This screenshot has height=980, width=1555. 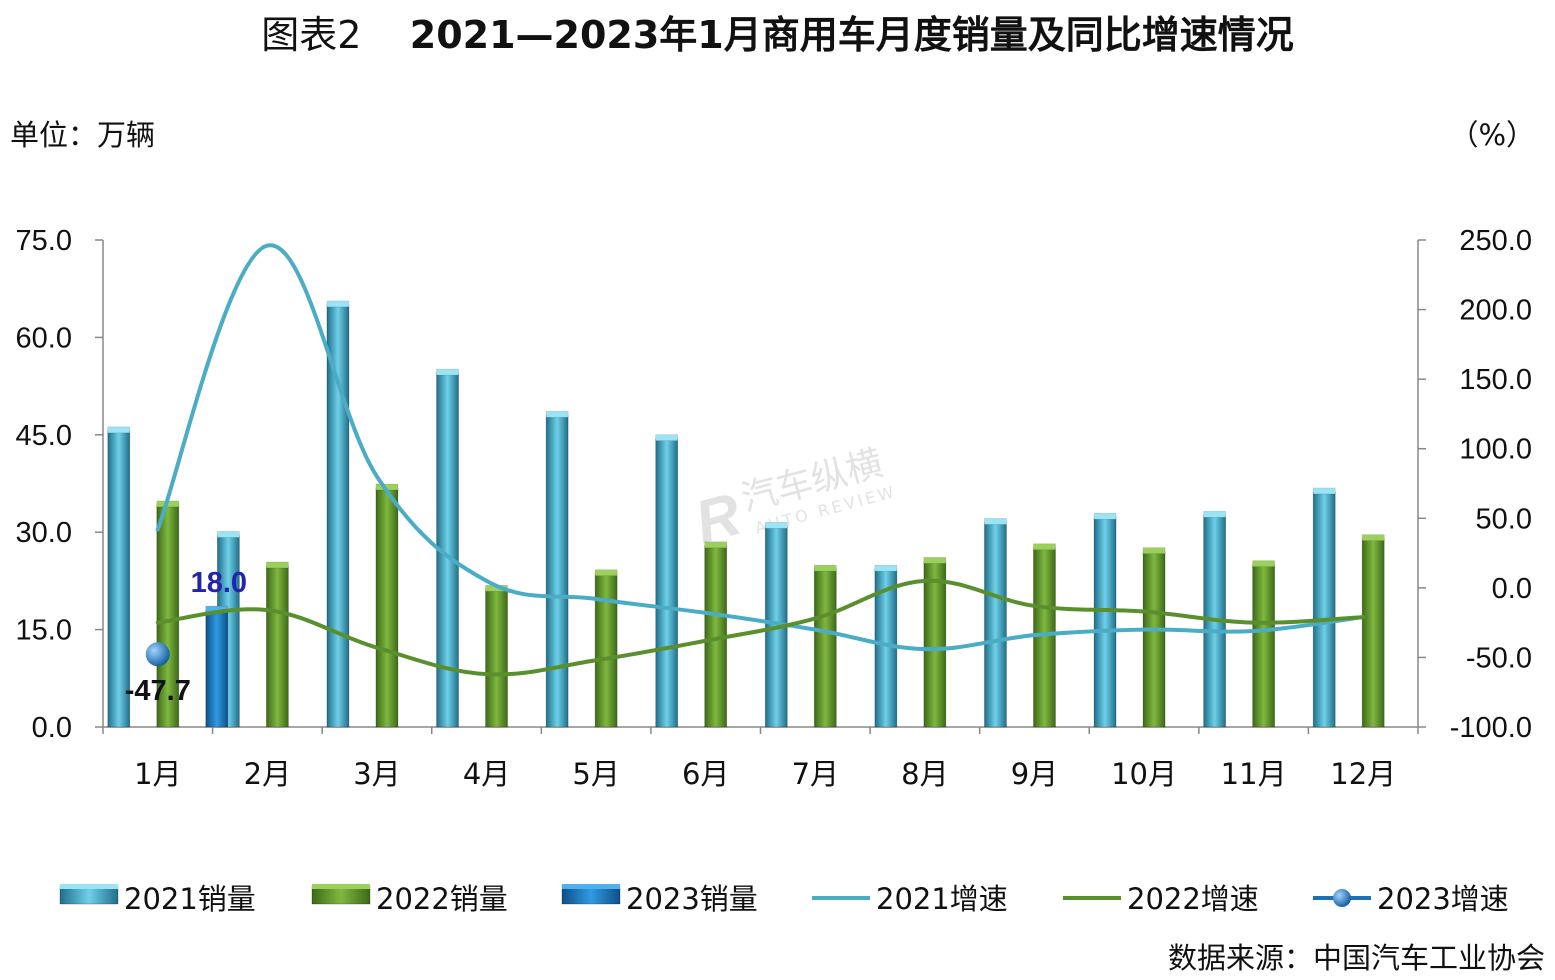 What do you see at coordinates (784, 899) in the screenshot?
I see `legend: 2021销量 2022销量 2023销量 2021增速 2022增速 2023增速` at bounding box center [784, 899].